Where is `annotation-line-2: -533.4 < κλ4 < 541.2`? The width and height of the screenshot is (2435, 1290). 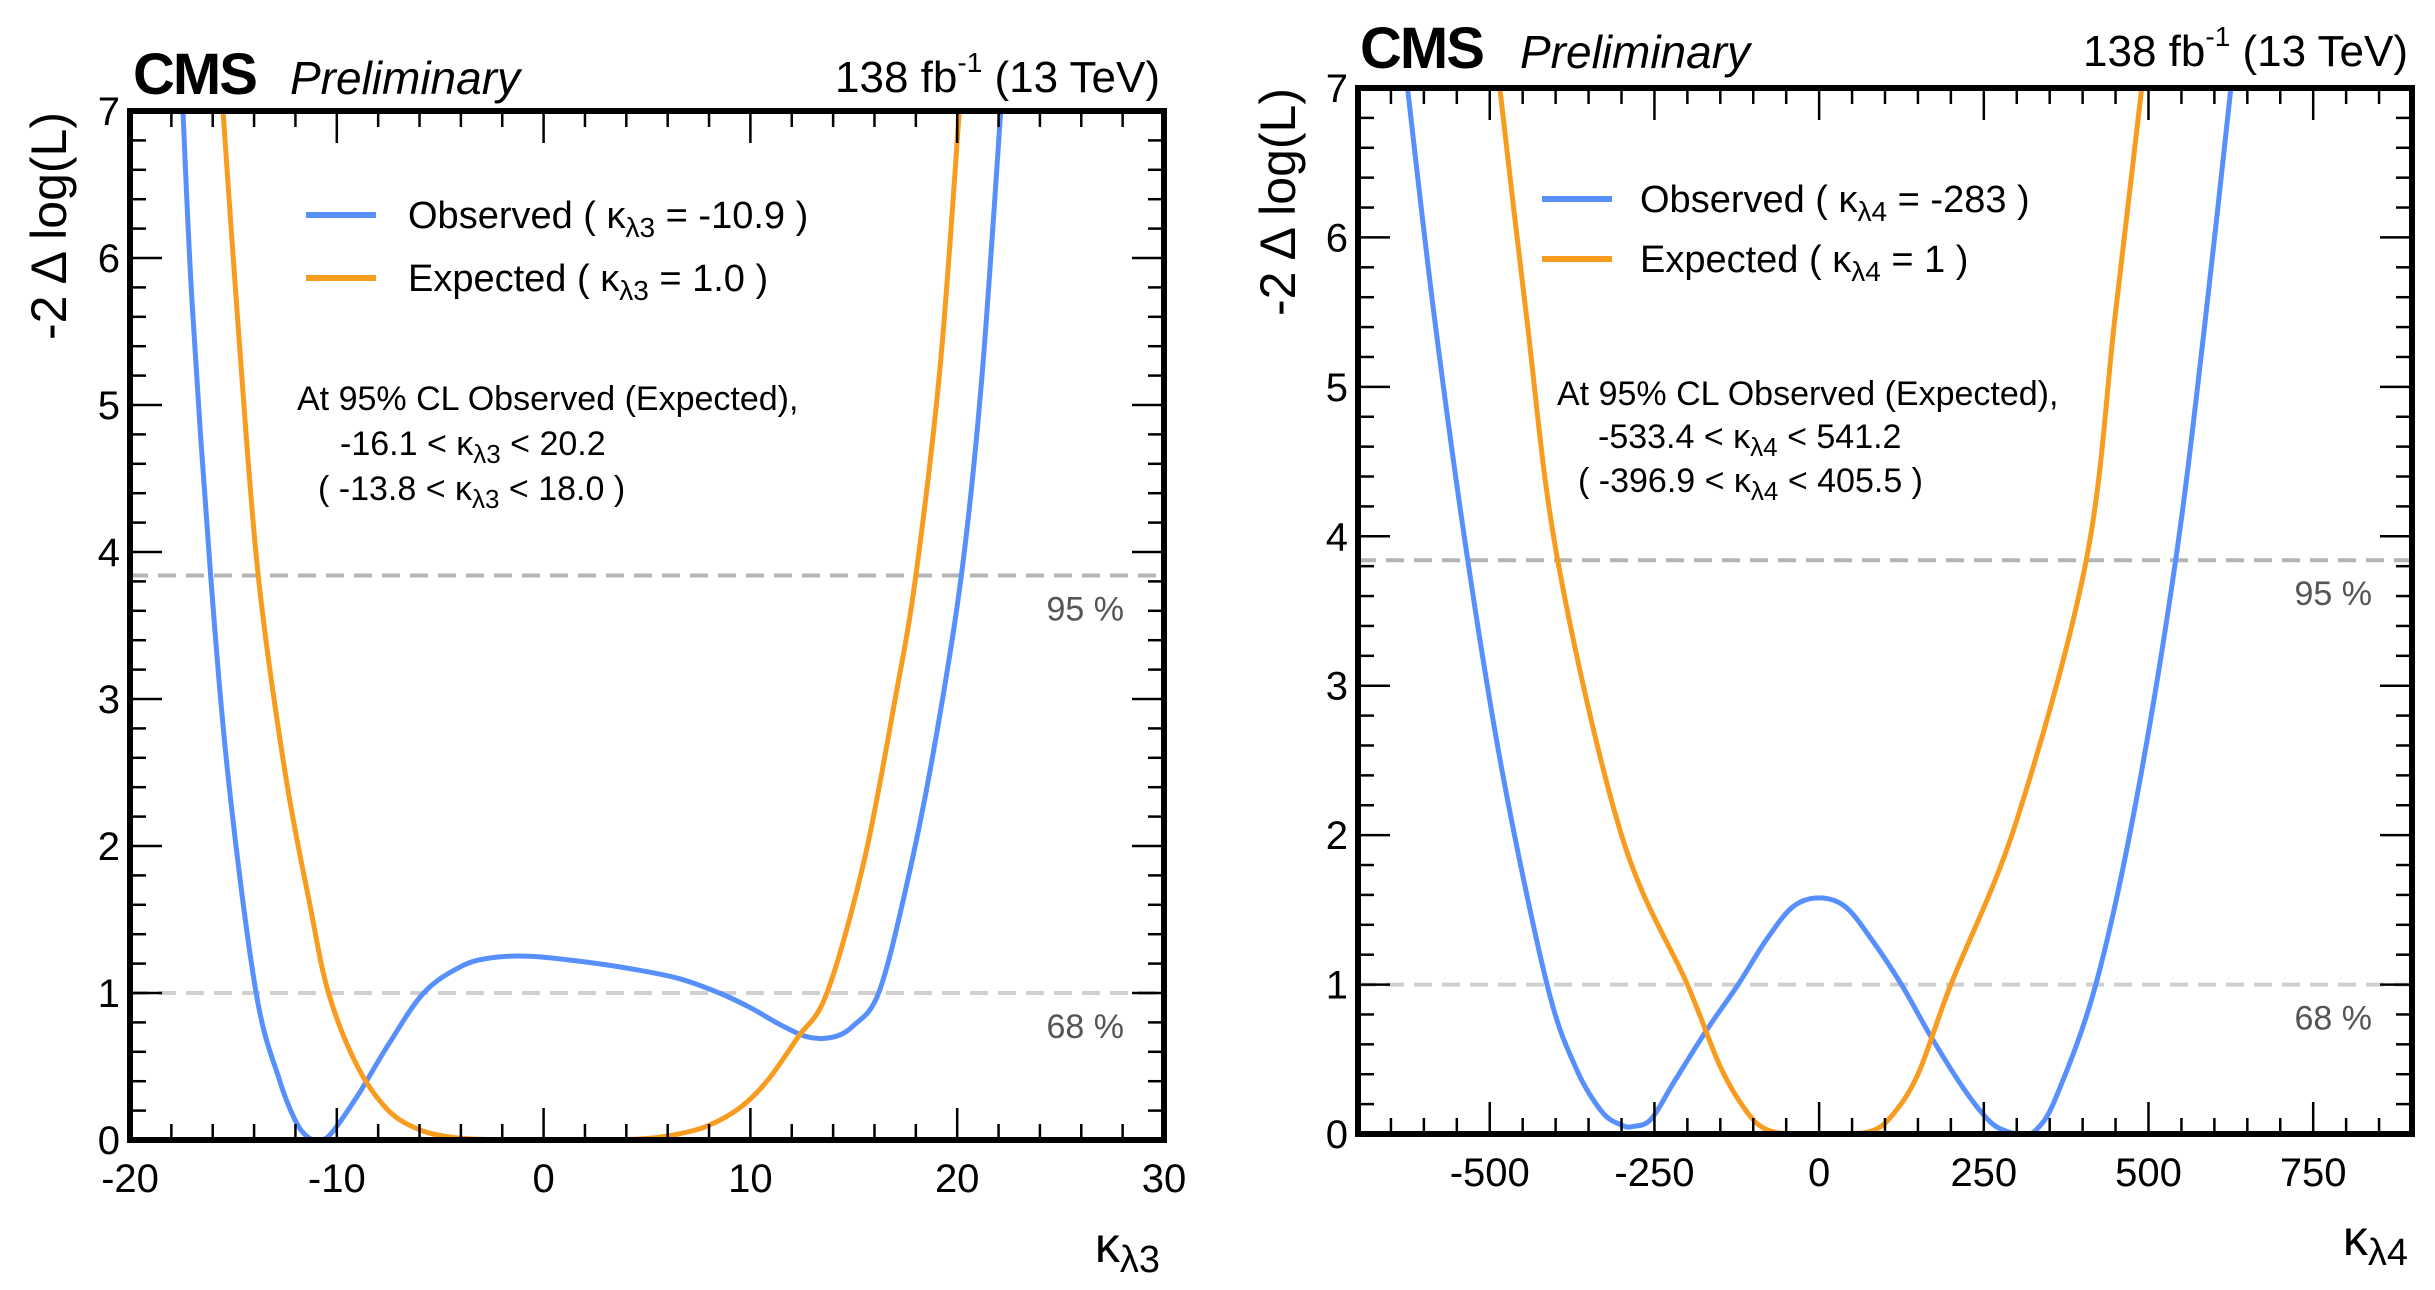 annotation-line-2: -533.4 < κλ4 < 541.2 is located at coordinates (1749, 440).